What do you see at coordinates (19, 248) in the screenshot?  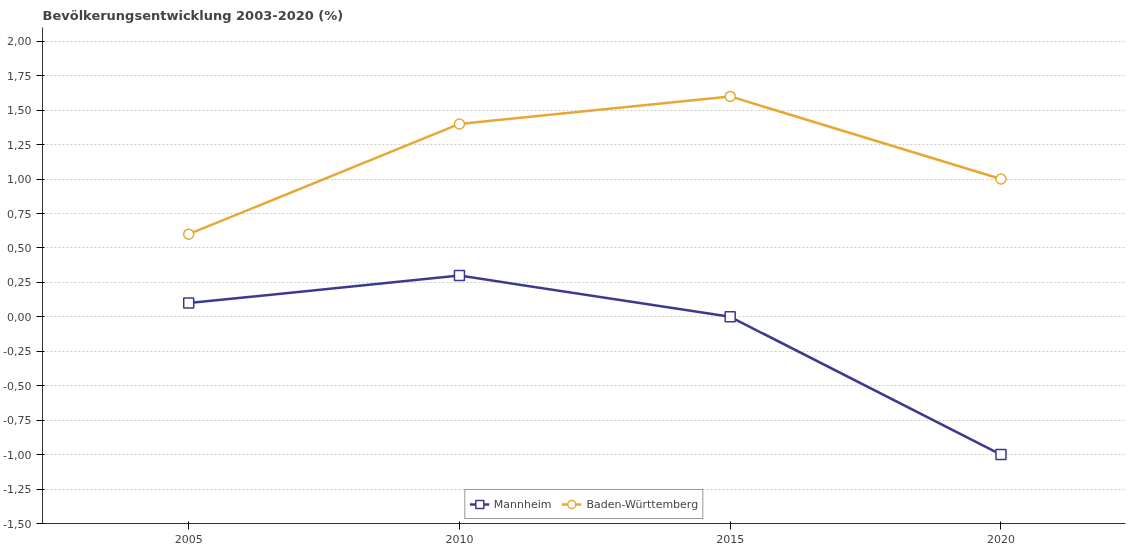 I see `y-tick-label: 0,50` at bounding box center [19, 248].